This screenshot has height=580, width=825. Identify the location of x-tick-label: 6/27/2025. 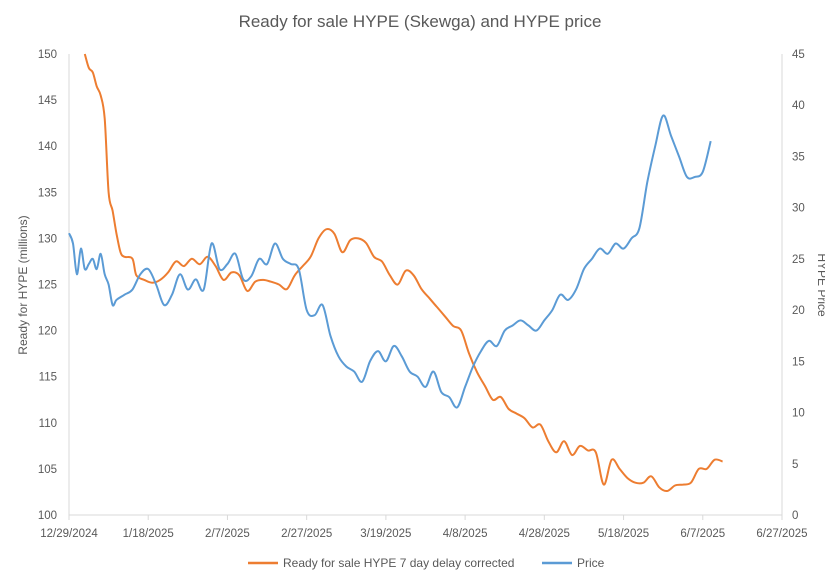
(781, 534).